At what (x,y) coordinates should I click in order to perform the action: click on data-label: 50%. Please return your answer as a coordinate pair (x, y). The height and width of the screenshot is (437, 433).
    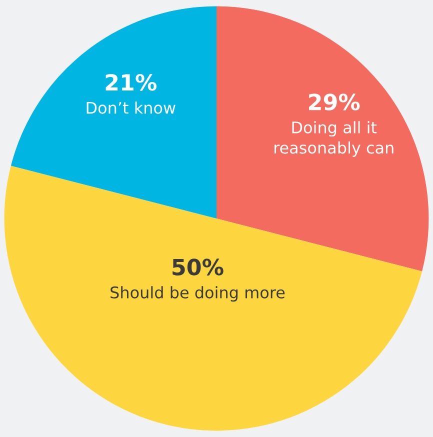
    Looking at the image, I should click on (198, 267).